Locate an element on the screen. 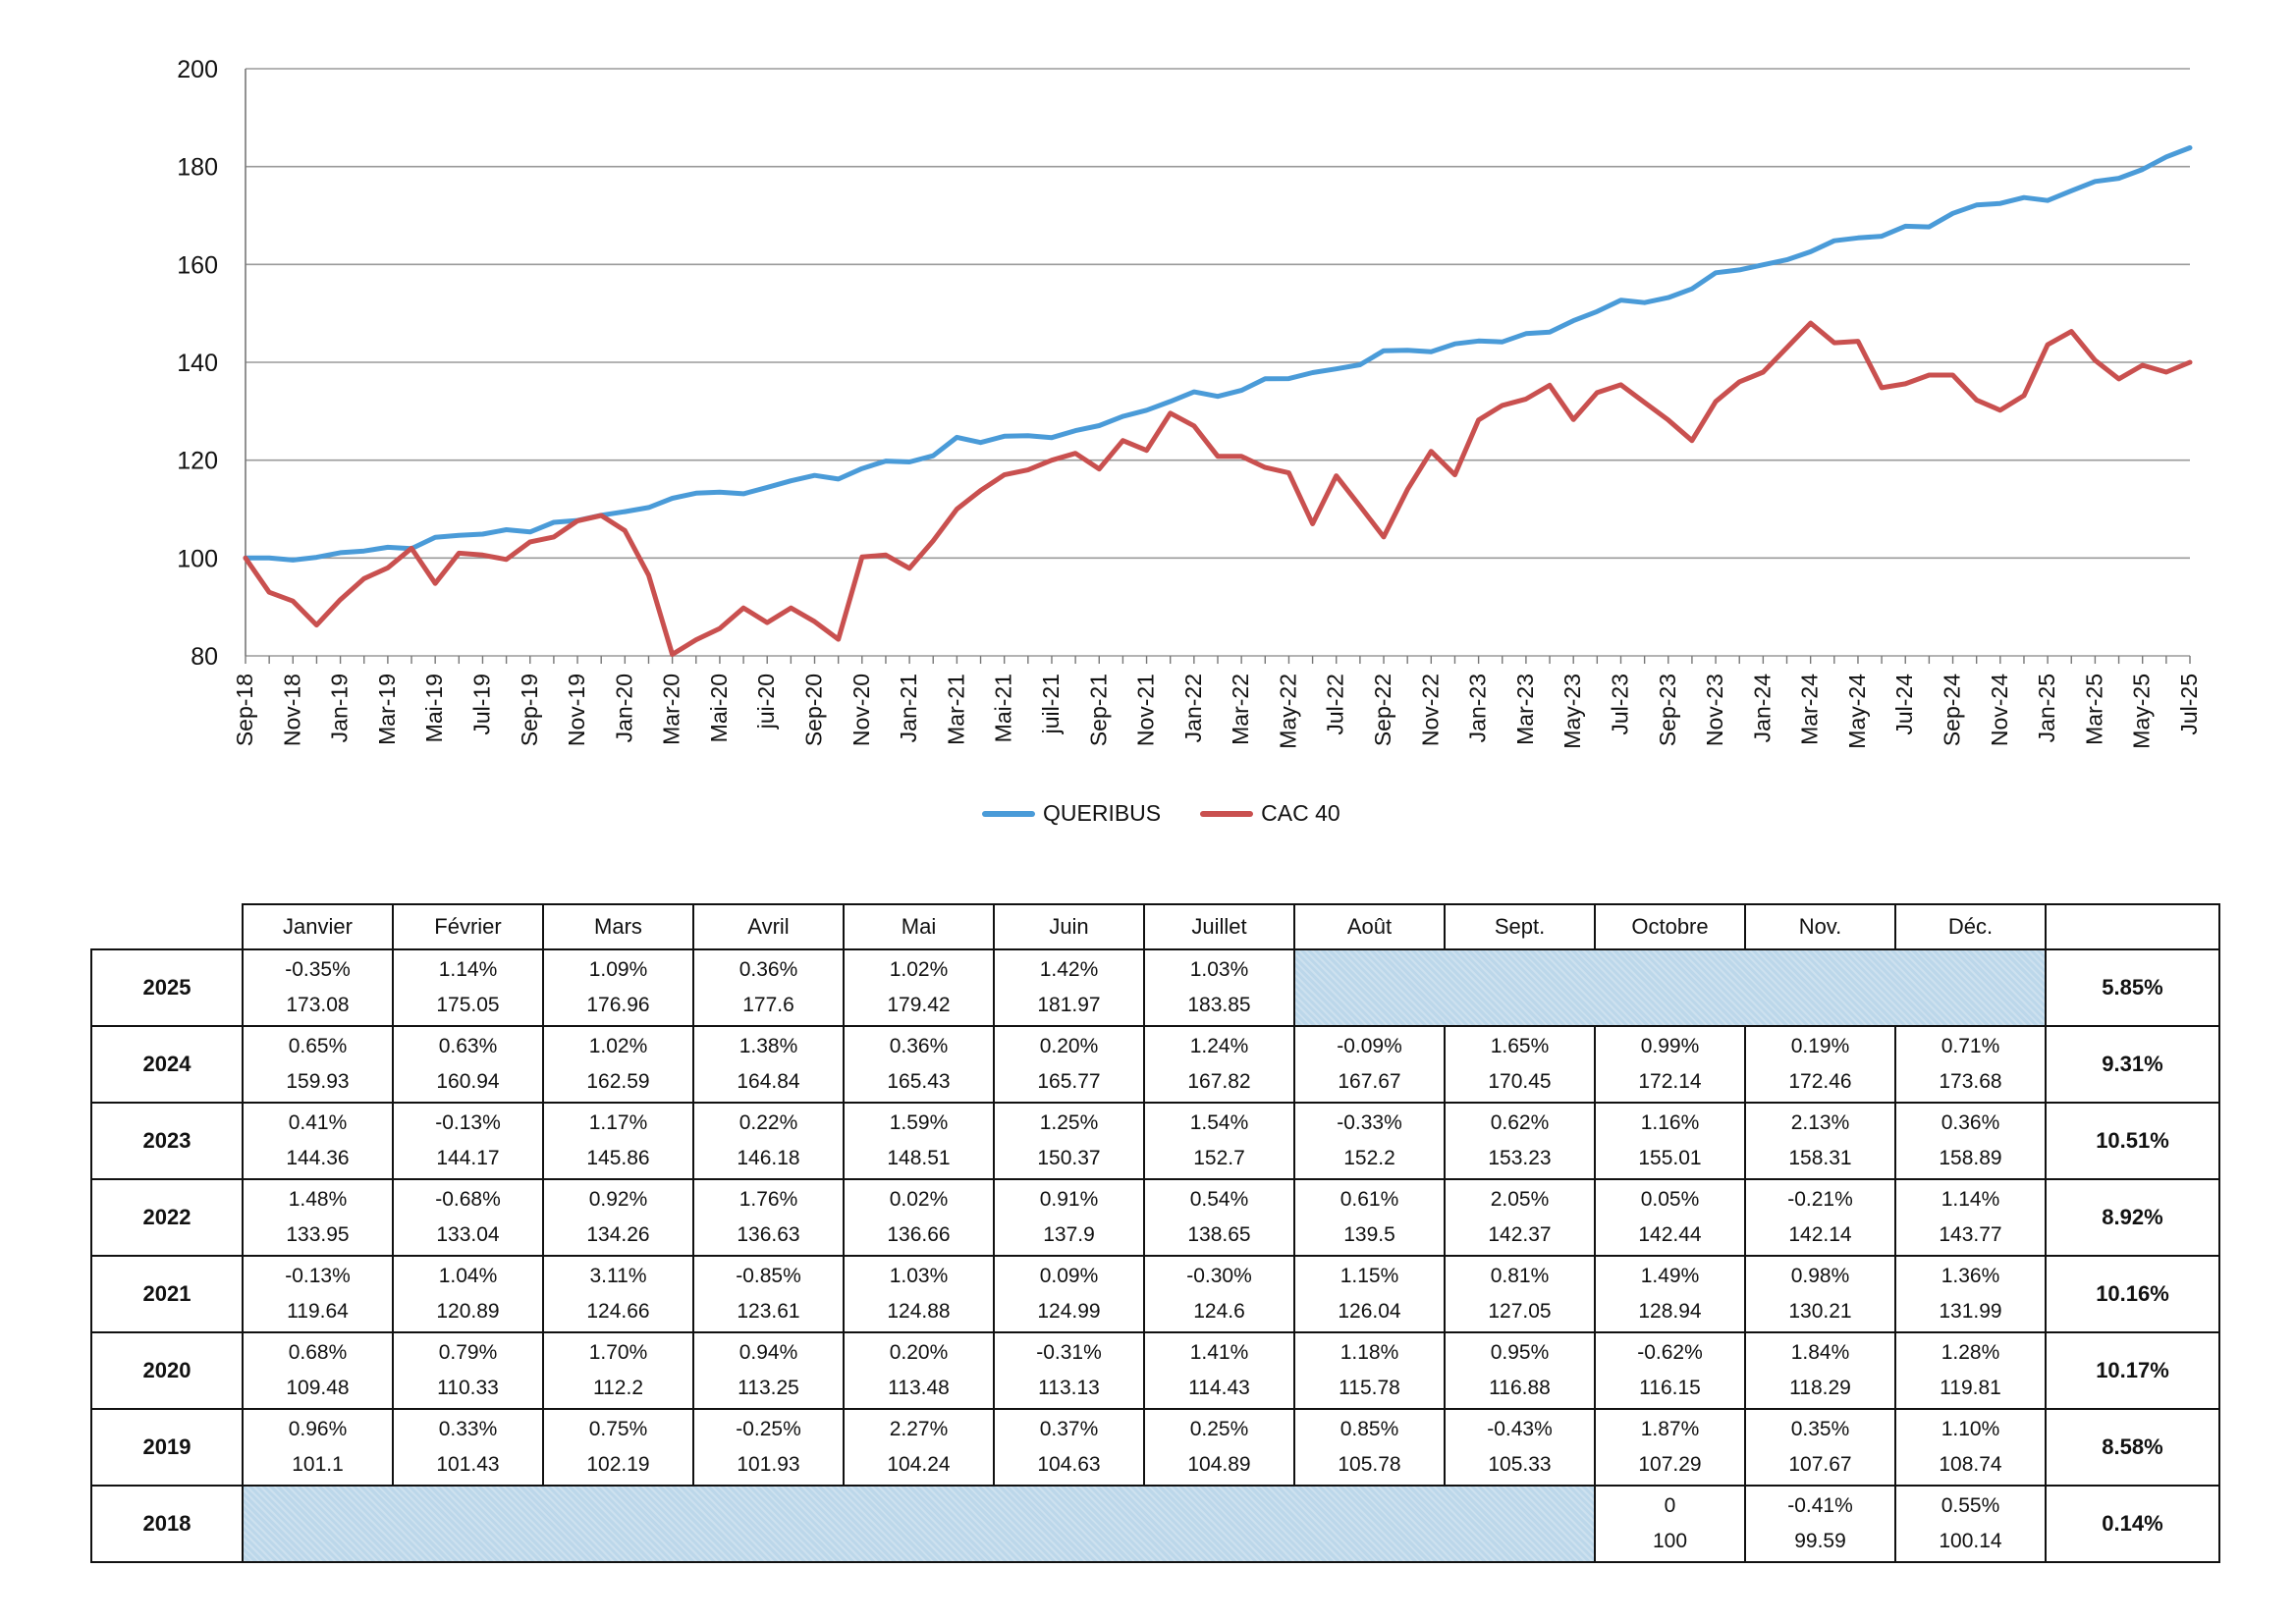 This screenshot has width=2296, height=1623. x-tick-label: Sep-24 is located at coordinates (1952, 710).